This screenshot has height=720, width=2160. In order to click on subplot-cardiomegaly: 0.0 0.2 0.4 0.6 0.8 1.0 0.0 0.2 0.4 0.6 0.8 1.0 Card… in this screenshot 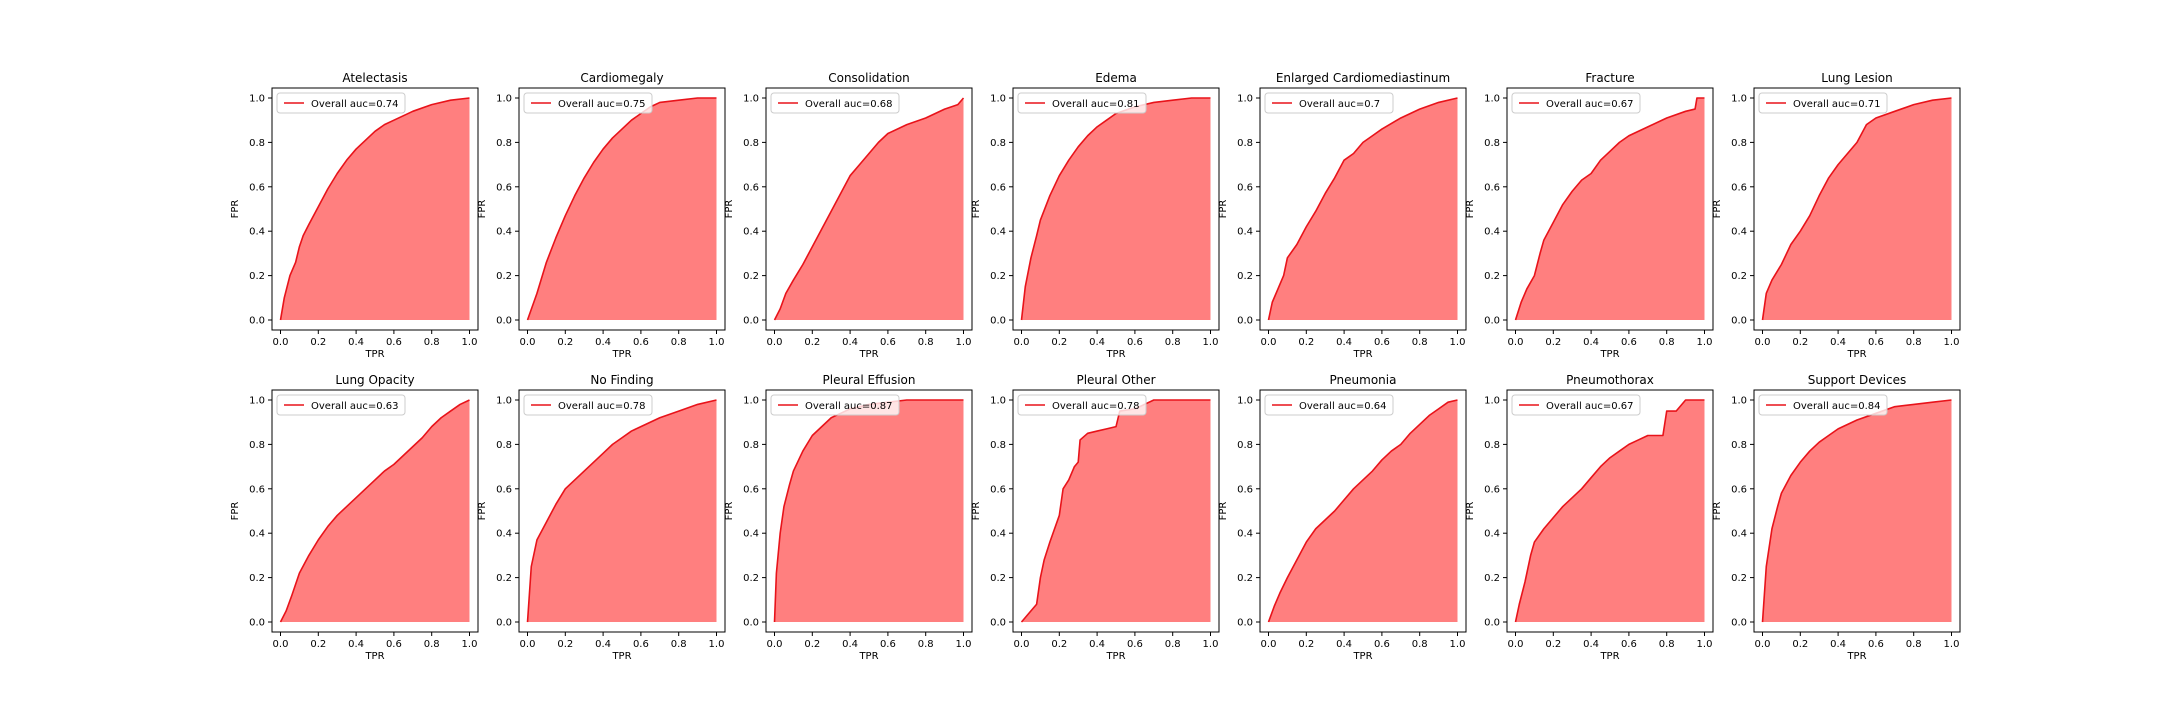, I will do `click(601, 215)`.